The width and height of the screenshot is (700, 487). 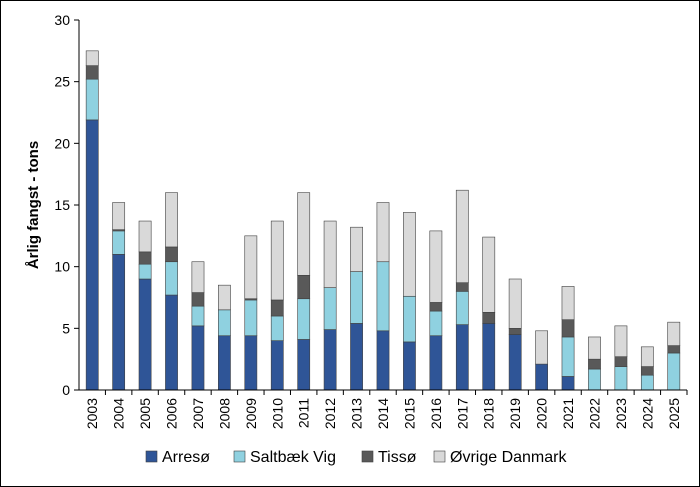 I want to click on x-tick-label: 2018, so click(x=489, y=413).